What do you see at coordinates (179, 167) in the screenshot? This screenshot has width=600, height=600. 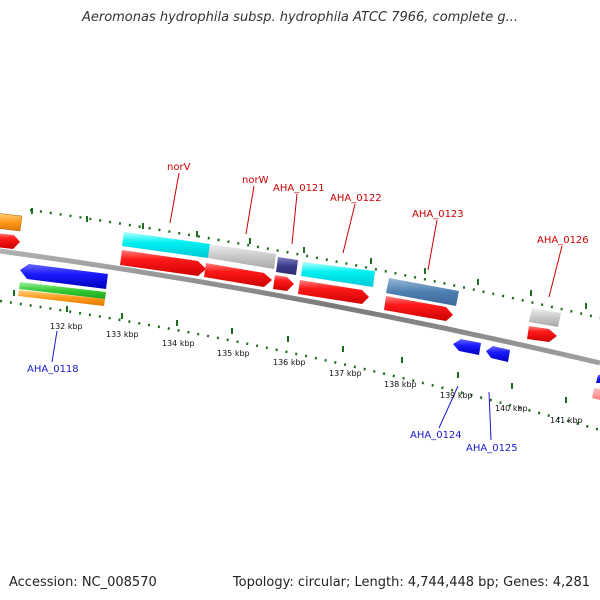 I see `gene-label-norv: norV` at bounding box center [179, 167].